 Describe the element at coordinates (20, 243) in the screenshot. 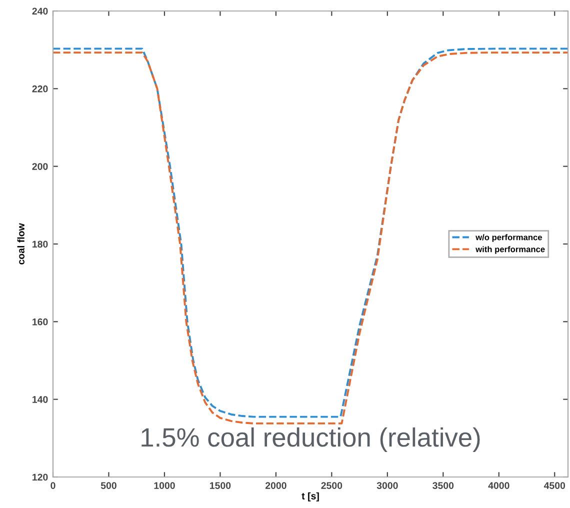

I see `y-axis-title: coal flow` at that location.